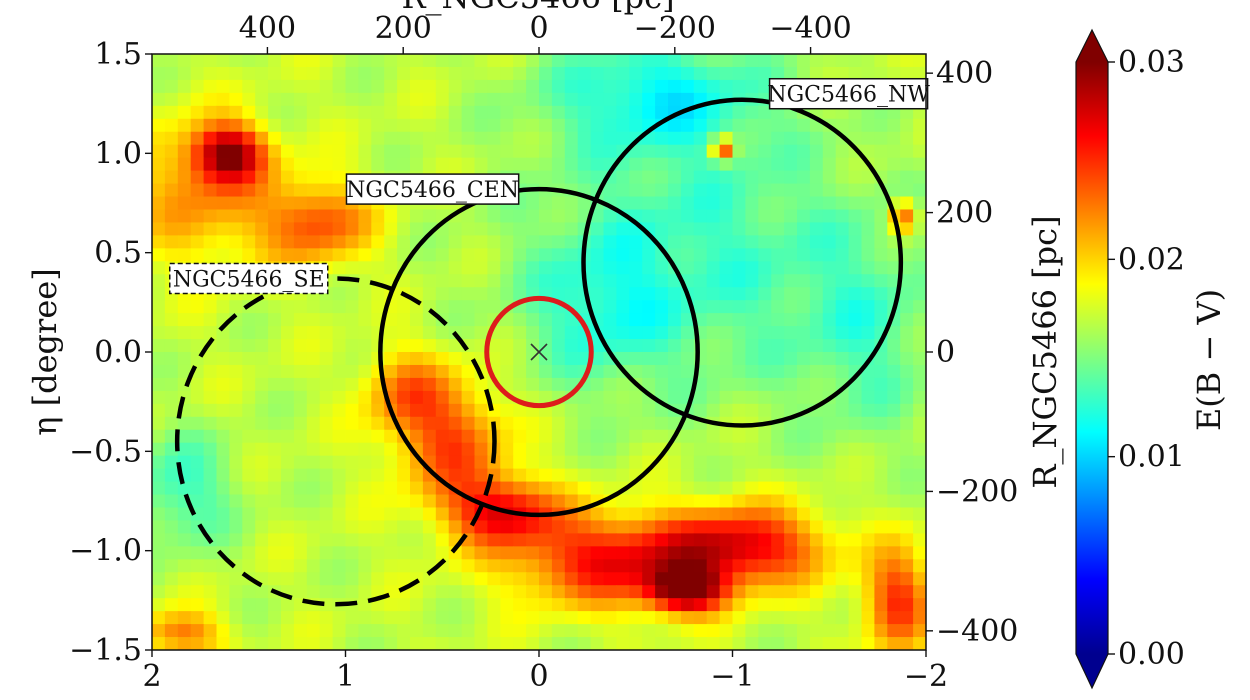  I want to click on cluster-center-marker, so click(539, 352).